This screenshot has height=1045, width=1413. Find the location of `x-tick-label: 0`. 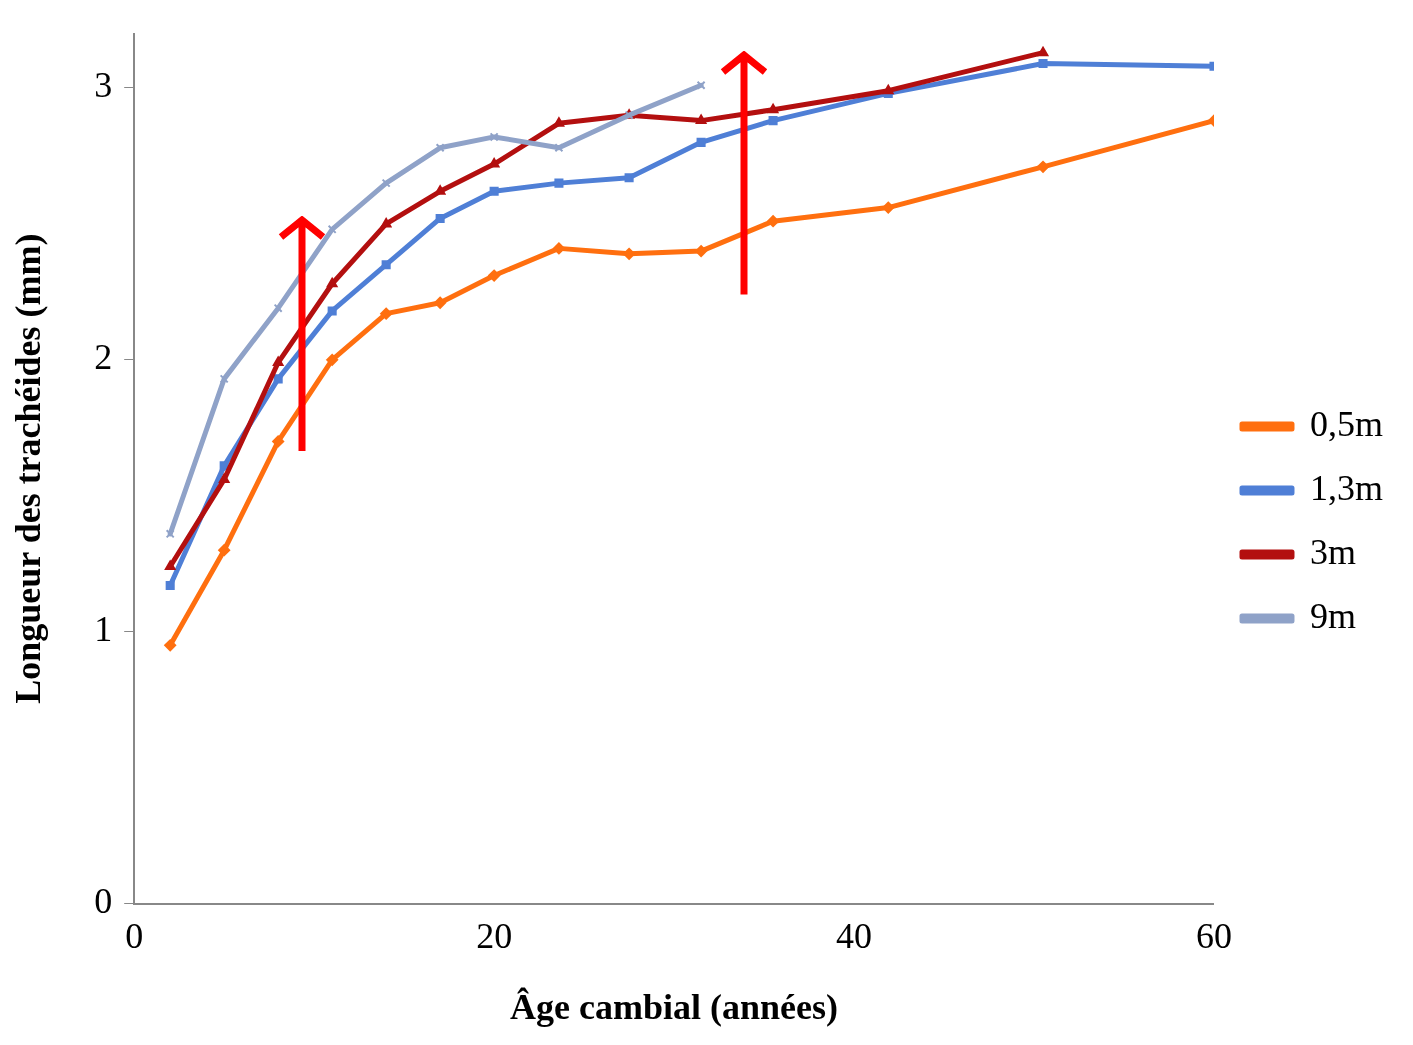

x-tick-label: 0 is located at coordinates (134, 935).